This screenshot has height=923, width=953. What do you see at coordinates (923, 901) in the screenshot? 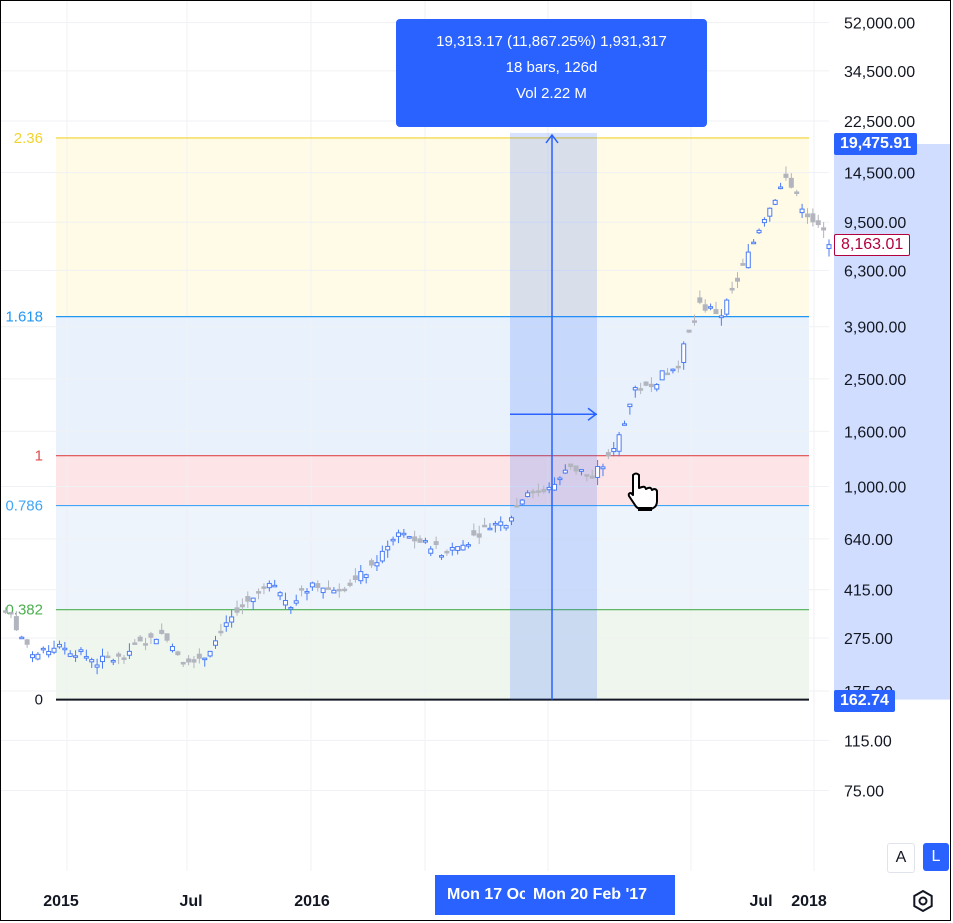
I see `settings-gear-icon` at bounding box center [923, 901].